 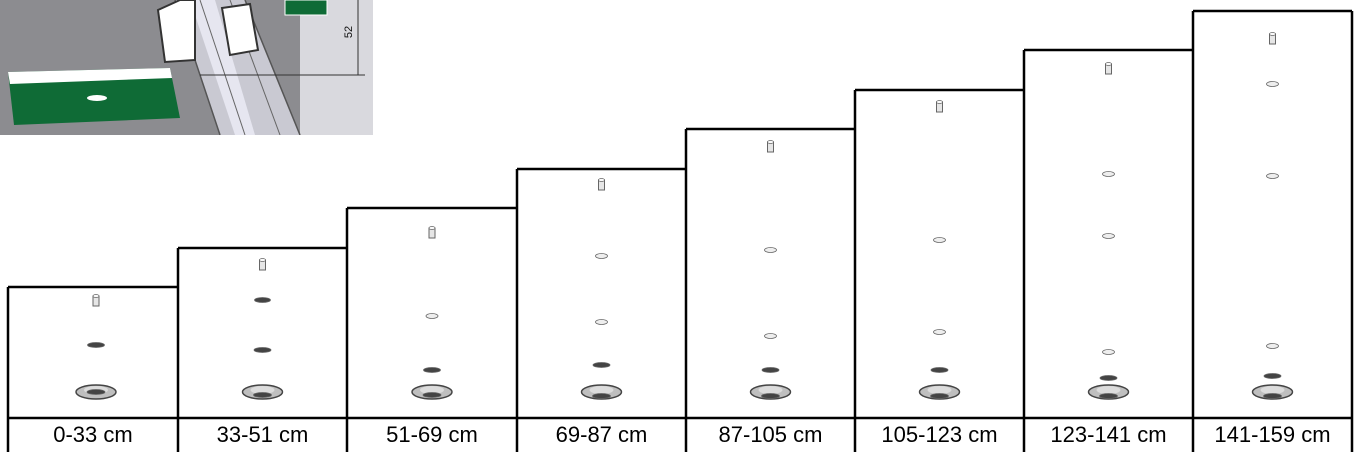 What do you see at coordinates (1108, 434) in the screenshot?
I see `range-label: 123-141 cm` at bounding box center [1108, 434].